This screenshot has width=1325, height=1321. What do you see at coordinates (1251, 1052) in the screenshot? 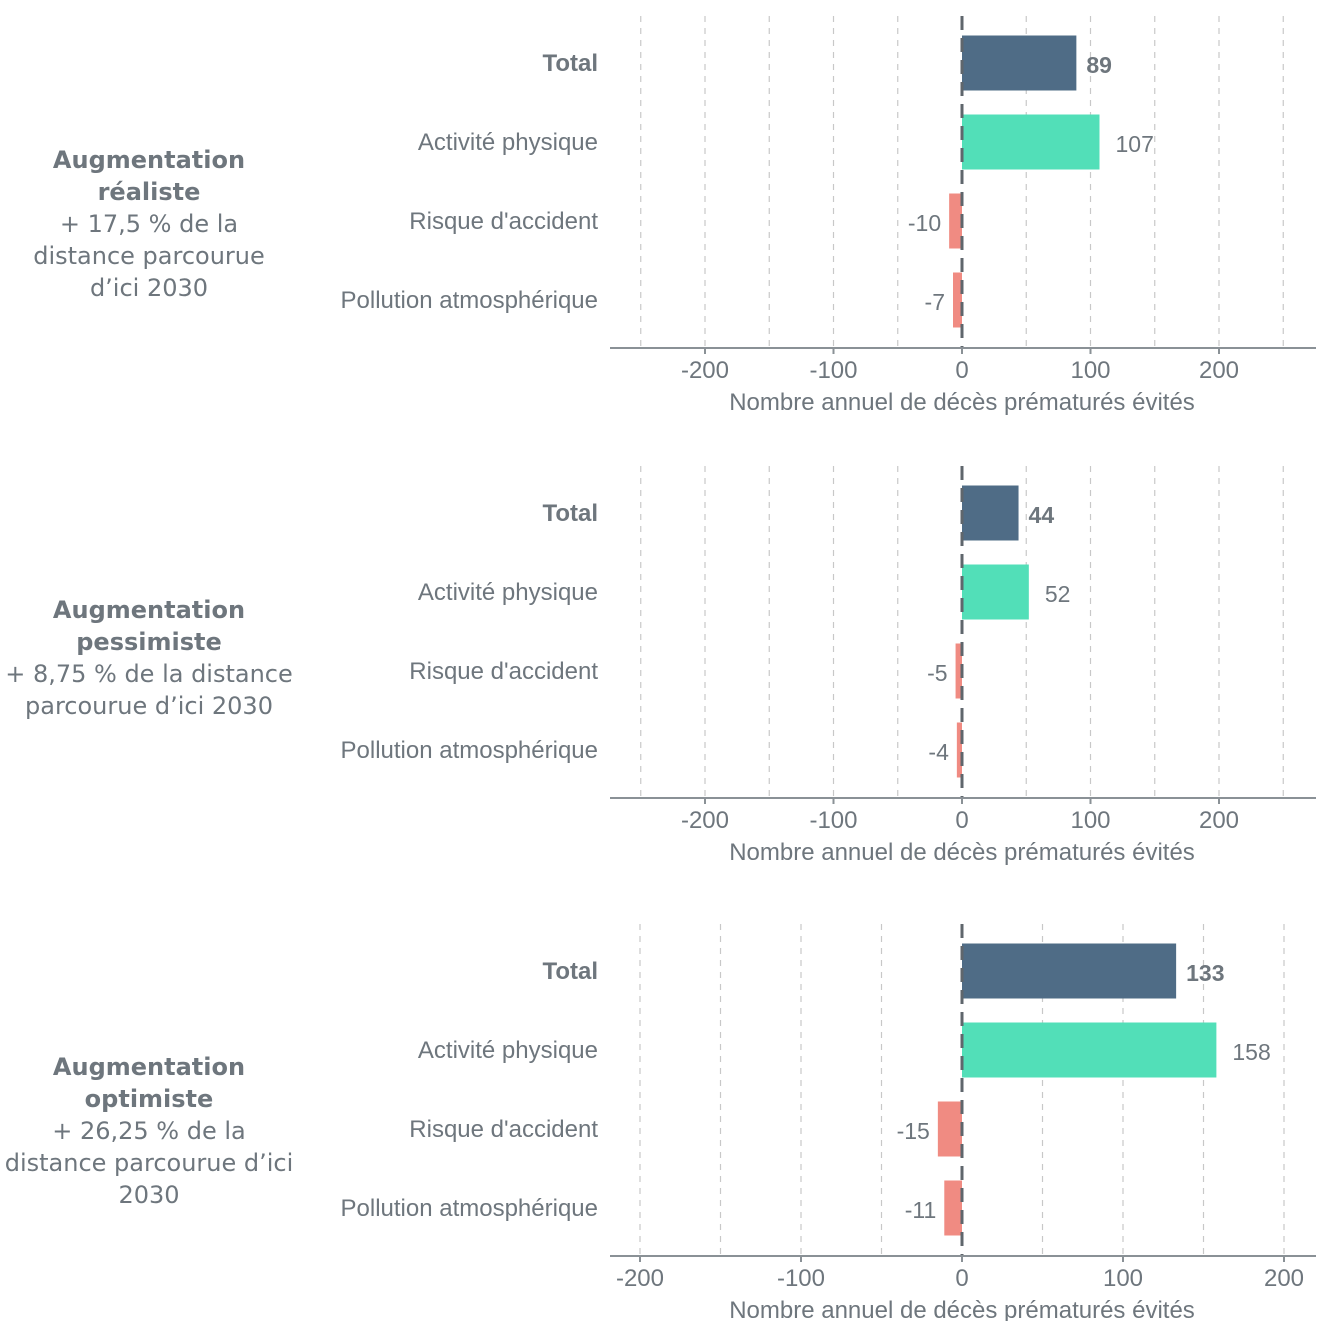
I see `data-label: 158` at bounding box center [1251, 1052].